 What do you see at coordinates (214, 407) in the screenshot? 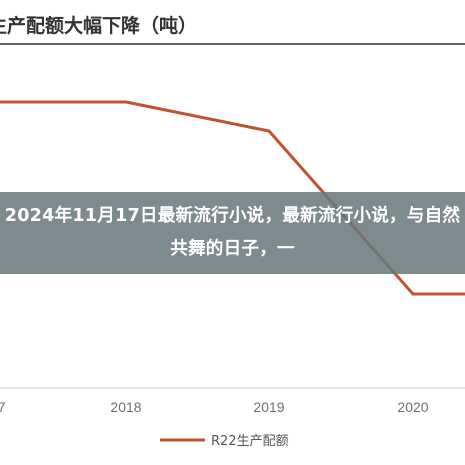
I see `x-axis-ticks: 2017 2018 2019 2020` at bounding box center [214, 407].